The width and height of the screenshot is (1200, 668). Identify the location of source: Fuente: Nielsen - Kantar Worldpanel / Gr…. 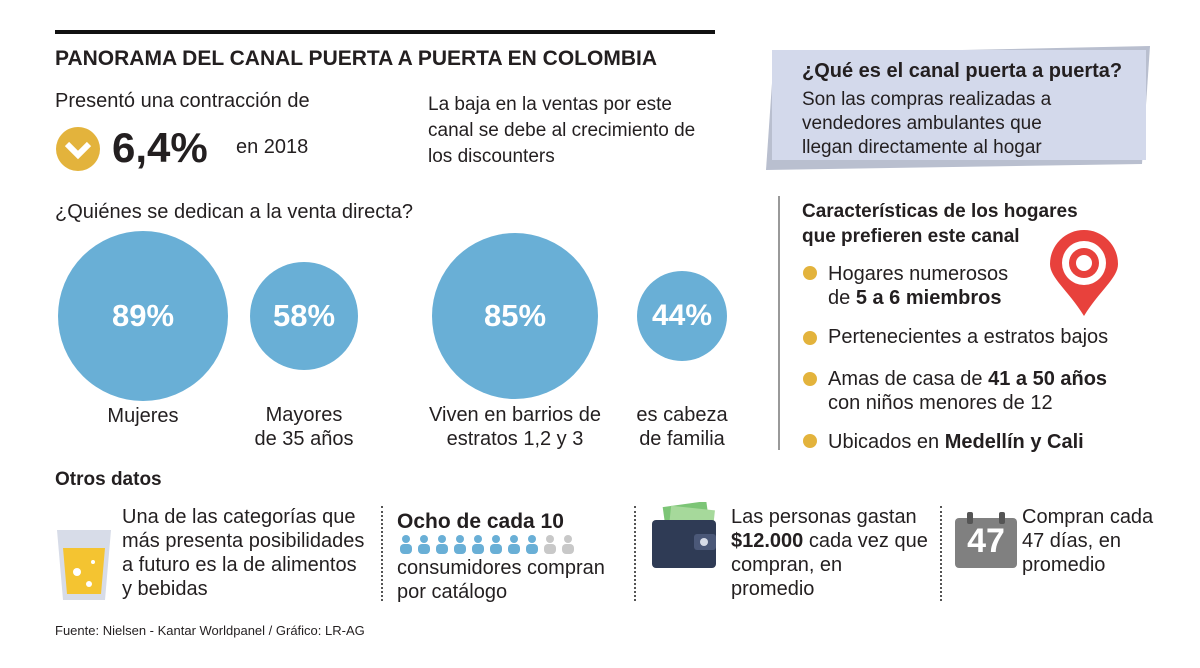
(210, 630).